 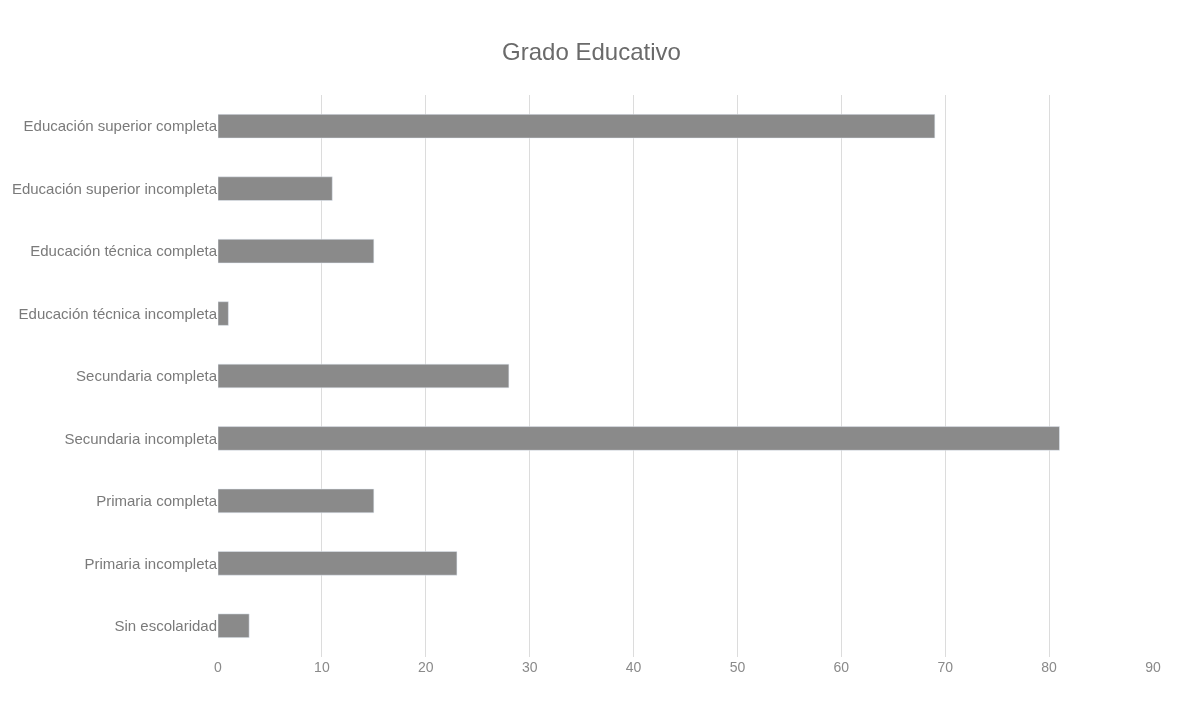 I want to click on x-tick-label: 90, so click(x=1153, y=667).